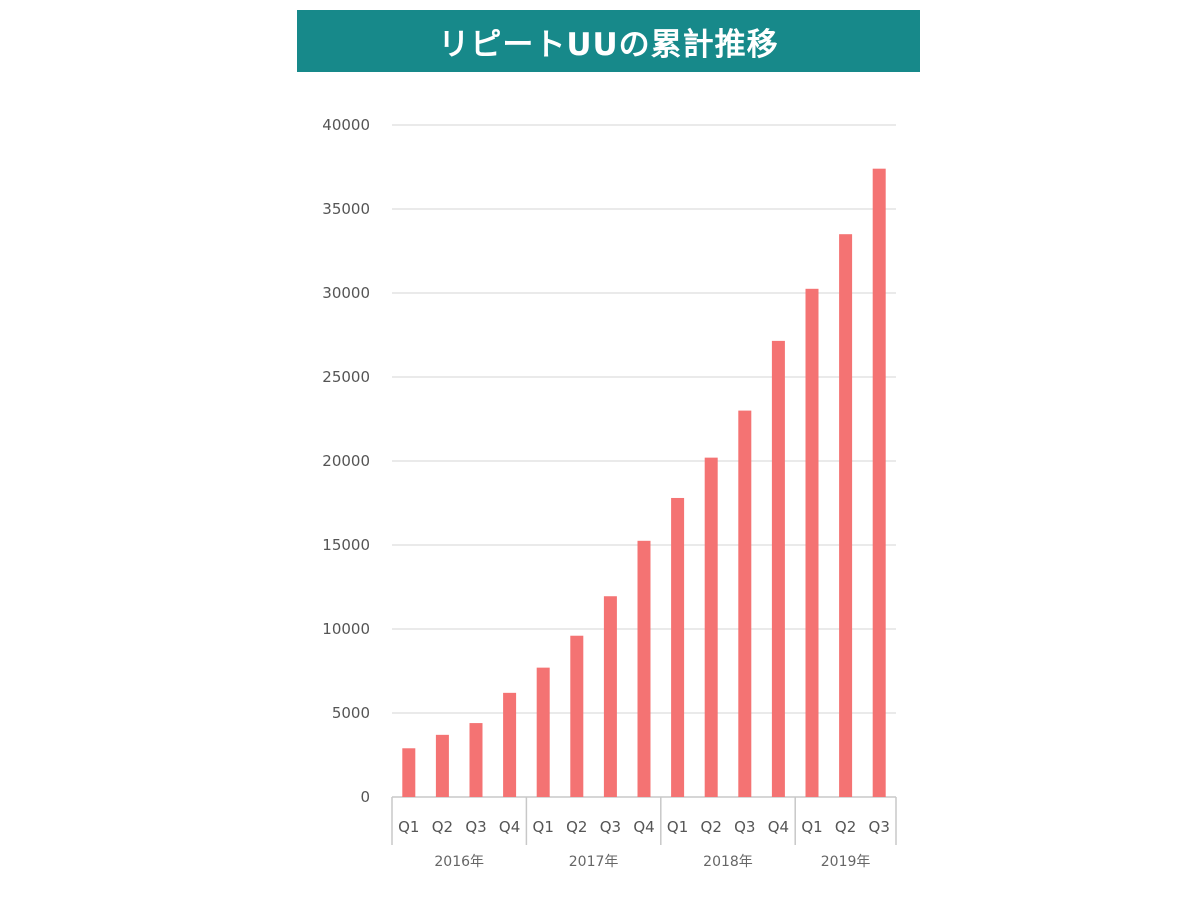  What do you see at coordinates (346, 629) in the screenshot?
I see `y-tick-label: 10000` at bounding box center [346, 629].